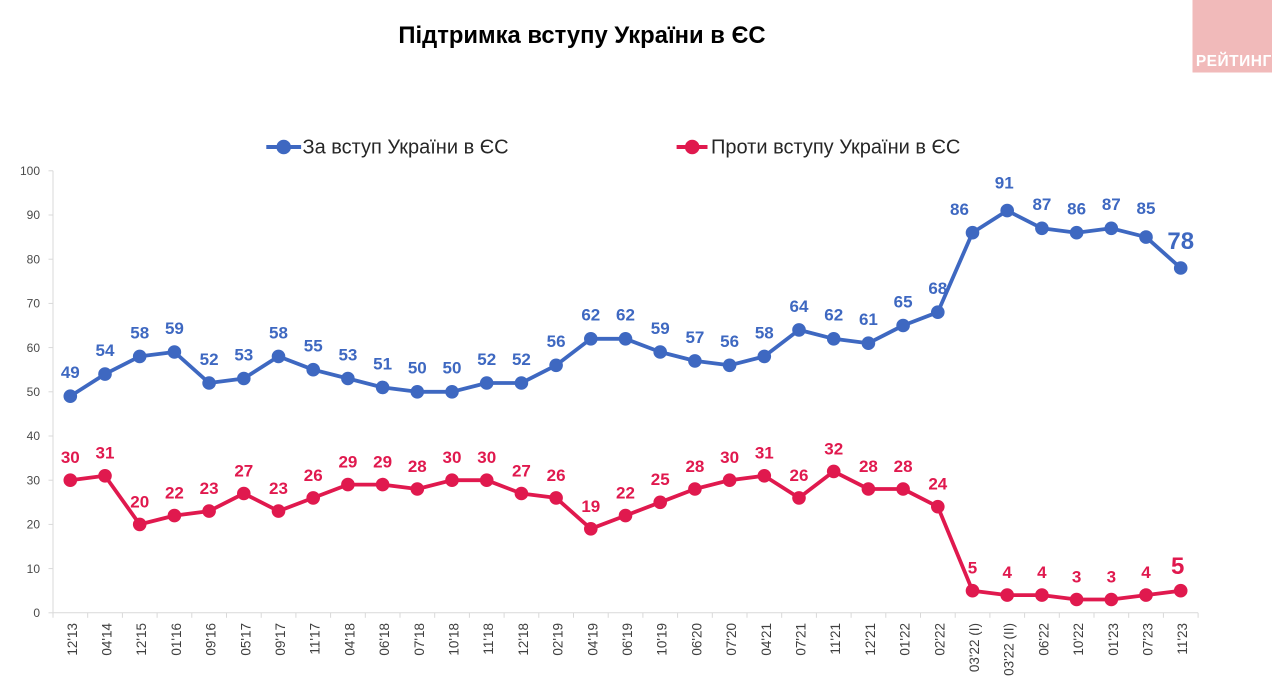 Image resolution: width=1280 pixels, height=699 pixels. What do you see at coordinates (34, 436) in the screenshot?
I see `svg-text: 40` at bounding box center [34, 436].